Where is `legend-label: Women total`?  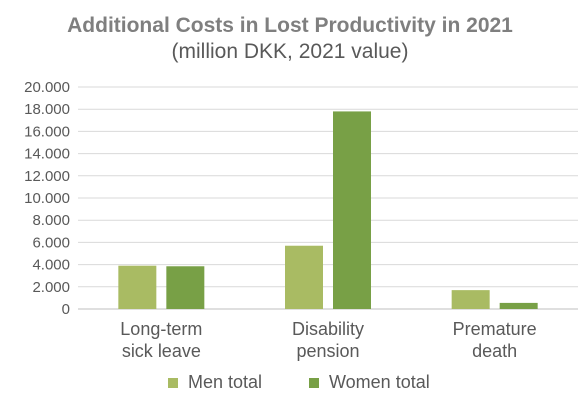
legend-label: Women total is located at coordinates (379, 382).